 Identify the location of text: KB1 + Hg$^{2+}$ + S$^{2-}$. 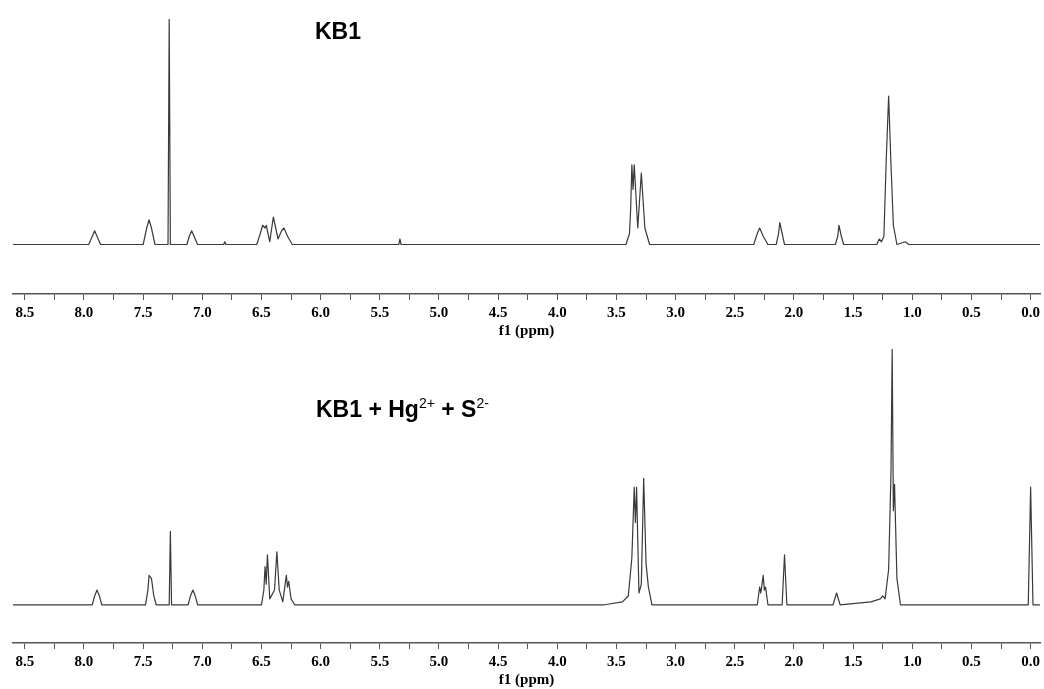
(402, 409).